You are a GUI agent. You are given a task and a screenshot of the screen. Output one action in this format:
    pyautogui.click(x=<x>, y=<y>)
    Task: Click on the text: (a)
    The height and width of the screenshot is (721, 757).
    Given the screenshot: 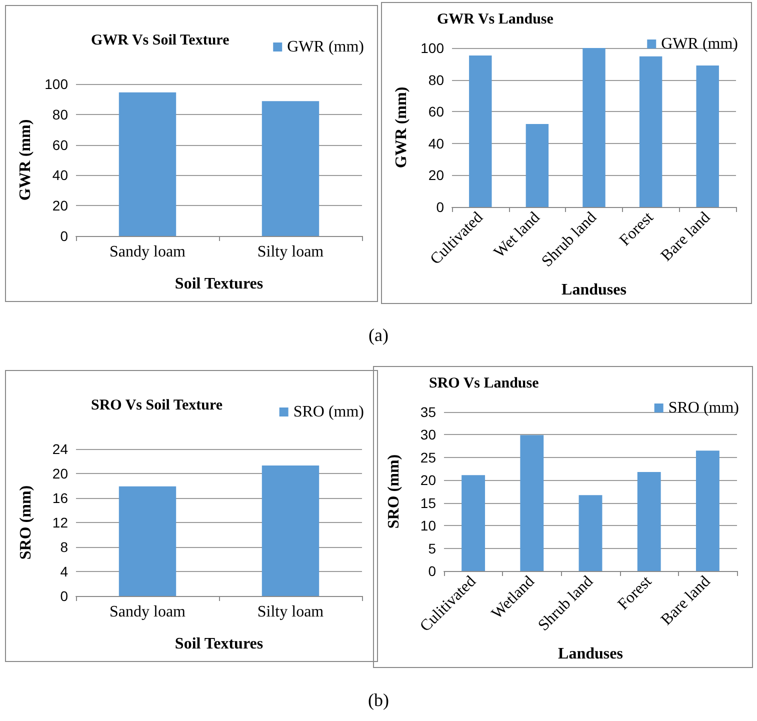 What is the action you would take?
    pyautogui.click(x=379, y=335)
    